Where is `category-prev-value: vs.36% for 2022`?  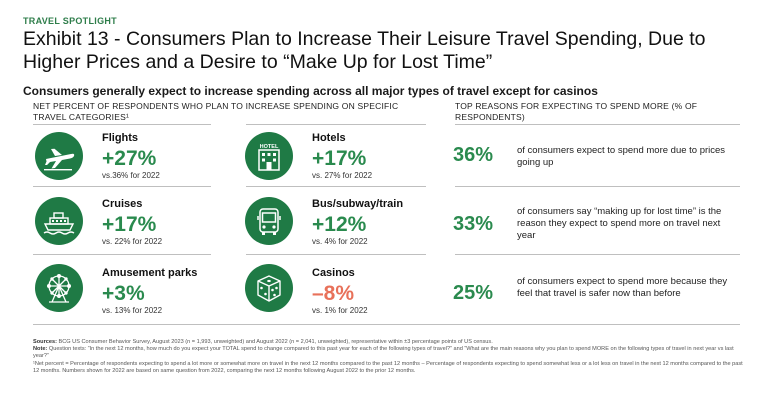
category-prev-value: vs.36% for 2022 is located at coordinates (131, 175).